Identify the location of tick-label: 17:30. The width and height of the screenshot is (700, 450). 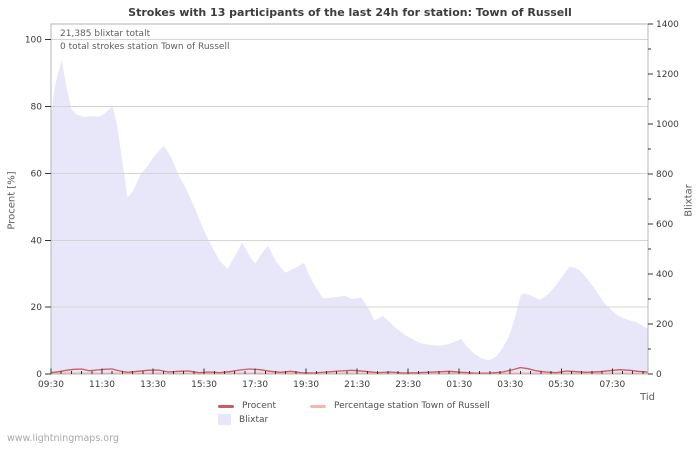
(255, 385).